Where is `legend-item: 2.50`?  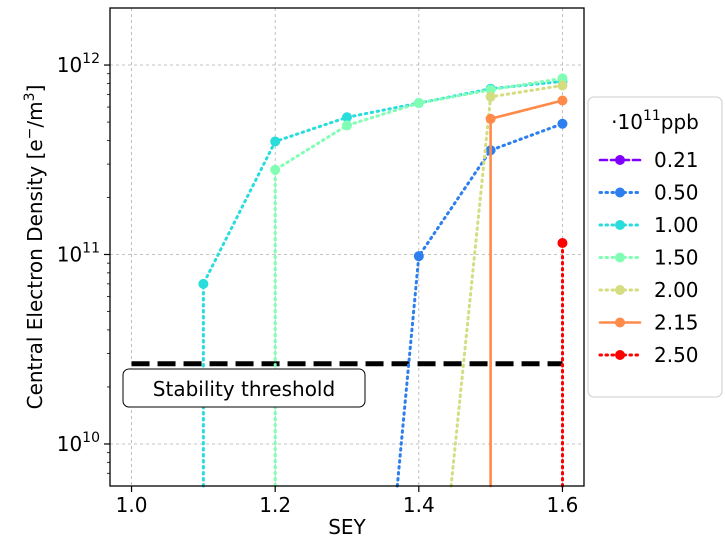
legend-item: 2.50 is located at coordinates (648, 355).